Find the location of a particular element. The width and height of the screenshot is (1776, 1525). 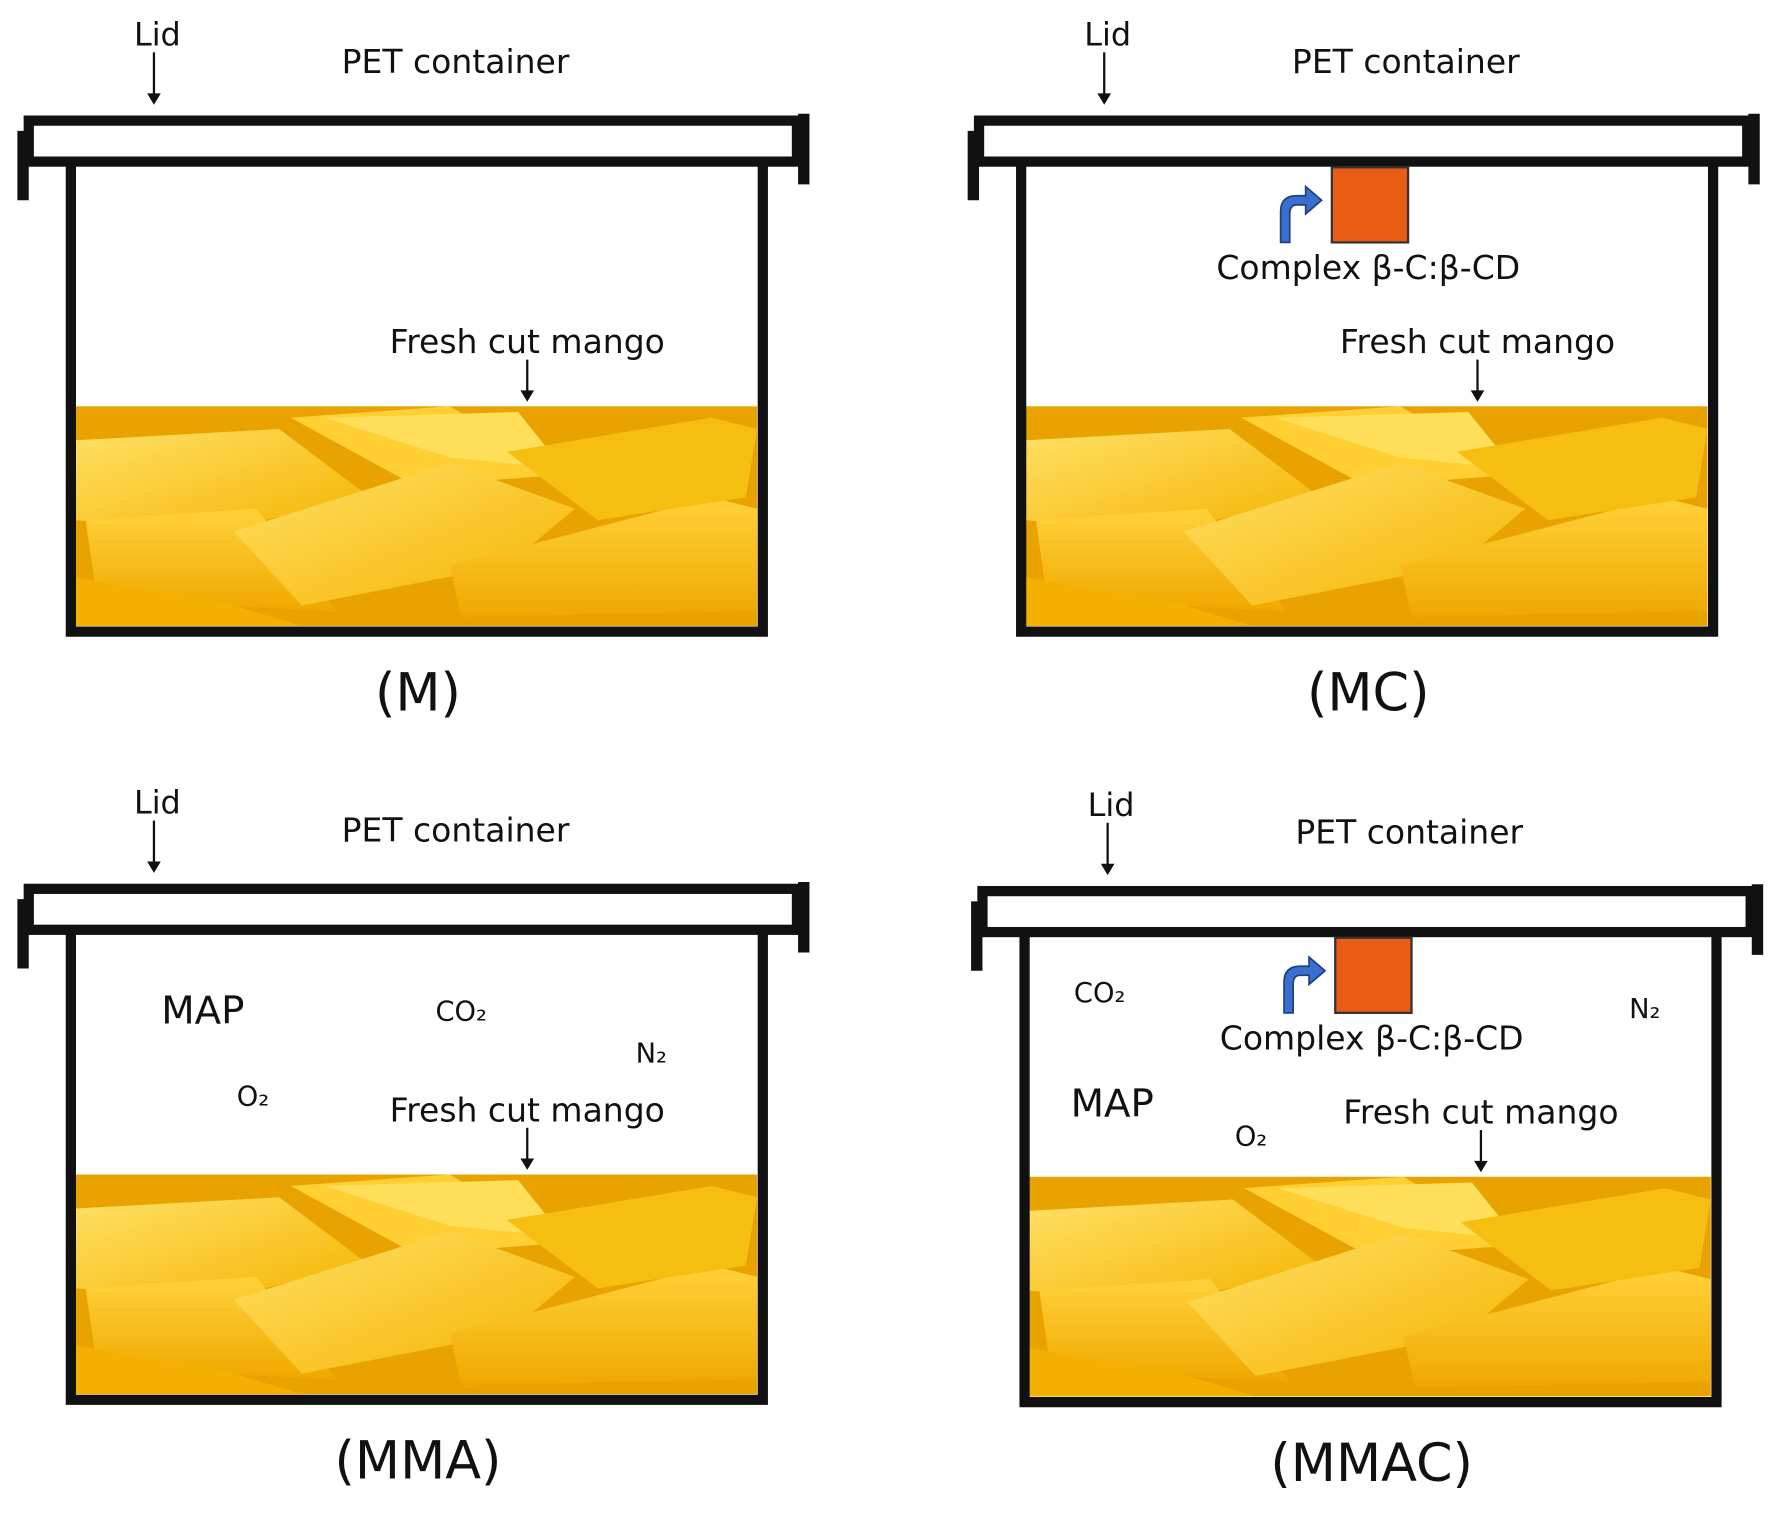

caption: (M) is located at coordinates (418, 692).